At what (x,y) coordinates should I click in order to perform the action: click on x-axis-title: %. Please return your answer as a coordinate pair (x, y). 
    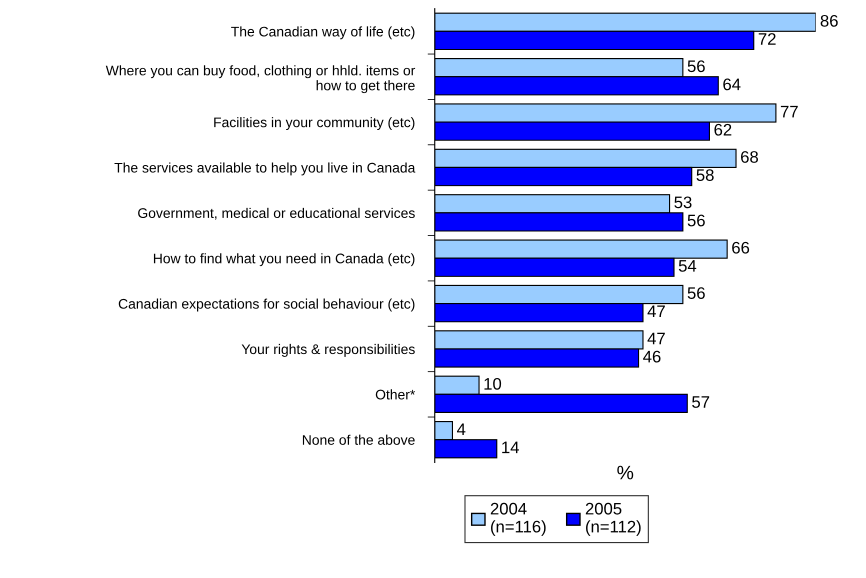
    Looking at the image, I should click on (625, 473).